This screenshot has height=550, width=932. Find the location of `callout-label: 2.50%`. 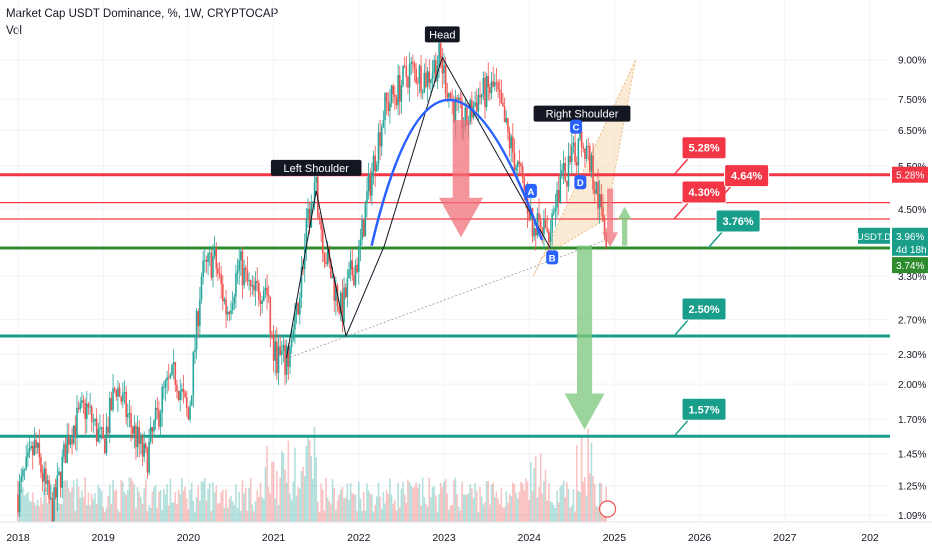

callout-label: 2.50% is located at coordinates (703, 310).